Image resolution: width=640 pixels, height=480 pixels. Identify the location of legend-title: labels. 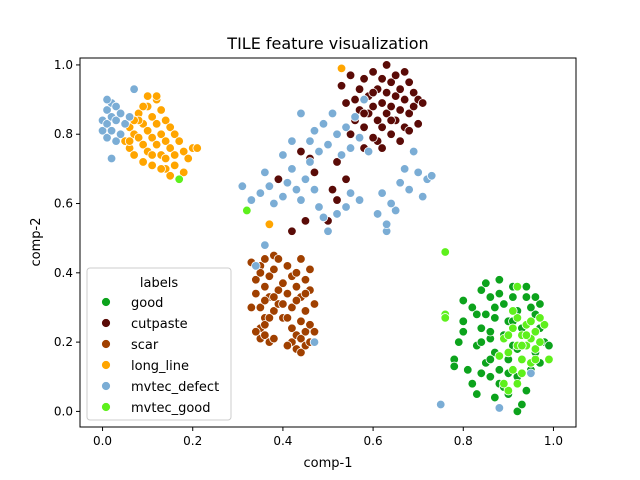
(159, 283).